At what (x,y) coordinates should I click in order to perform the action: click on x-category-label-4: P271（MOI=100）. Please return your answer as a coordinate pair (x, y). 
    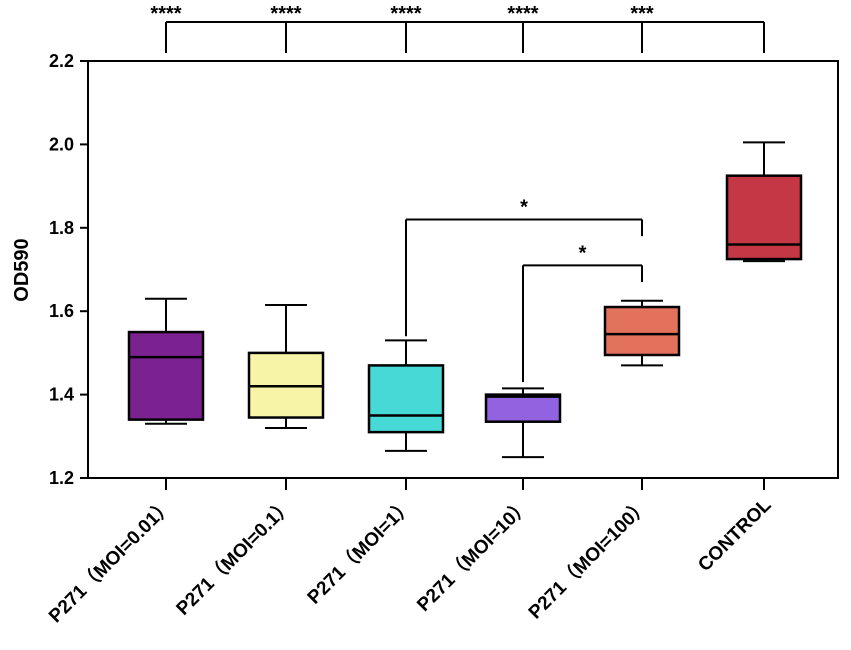
    Looking at the image, I should click on (588, 558).